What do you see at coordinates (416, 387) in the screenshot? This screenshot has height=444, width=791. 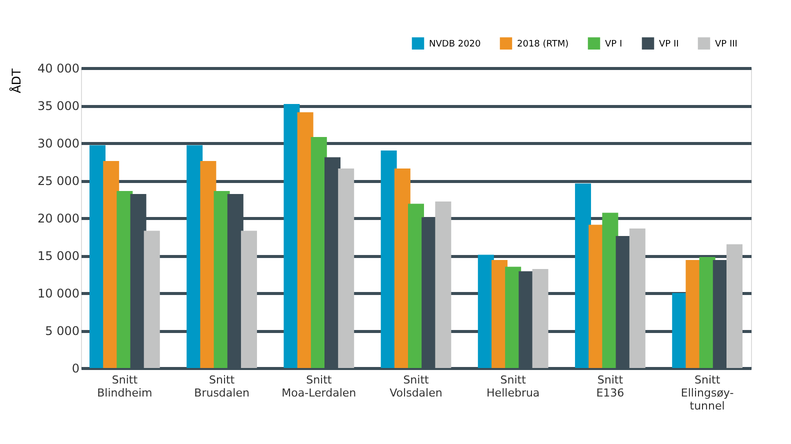 I see `x-tick-label: Snitt Volsdalen` at bounding box center [416, 387].